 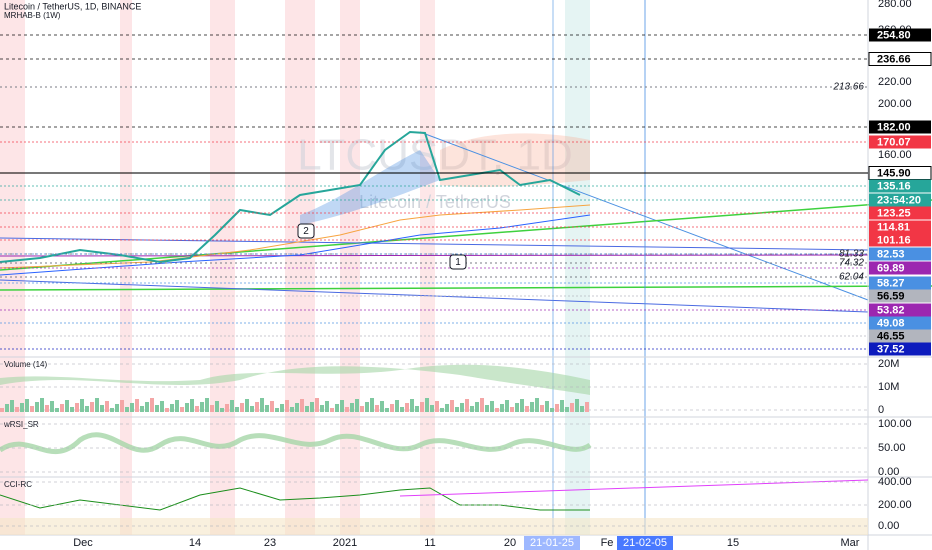 I want to click on panel-title: wRSI_SR, so click(x=21, y=424).